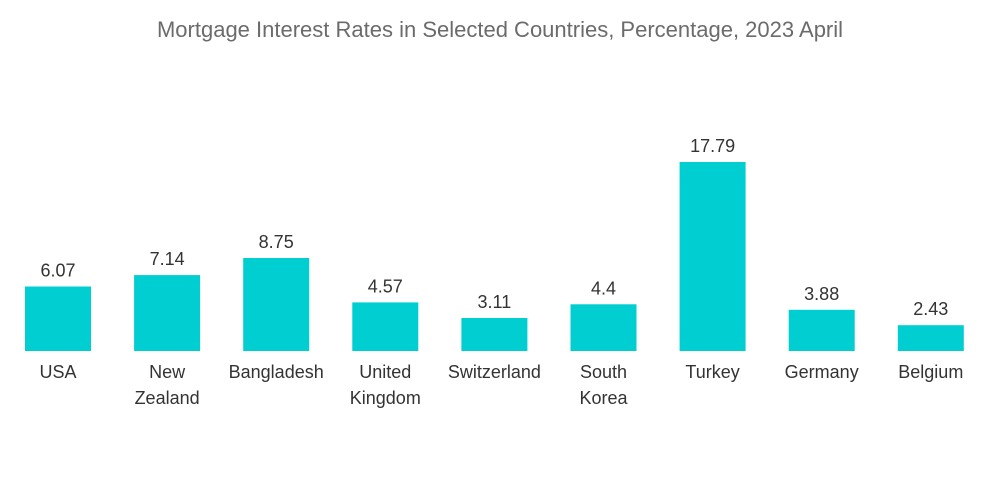 The width and height of the screenshot is (1000, 504). What do you see at coordinates (930, 309) in the screenshot?
I see `bar-value-label-8: 2.43` at bounding box center [930, 309].